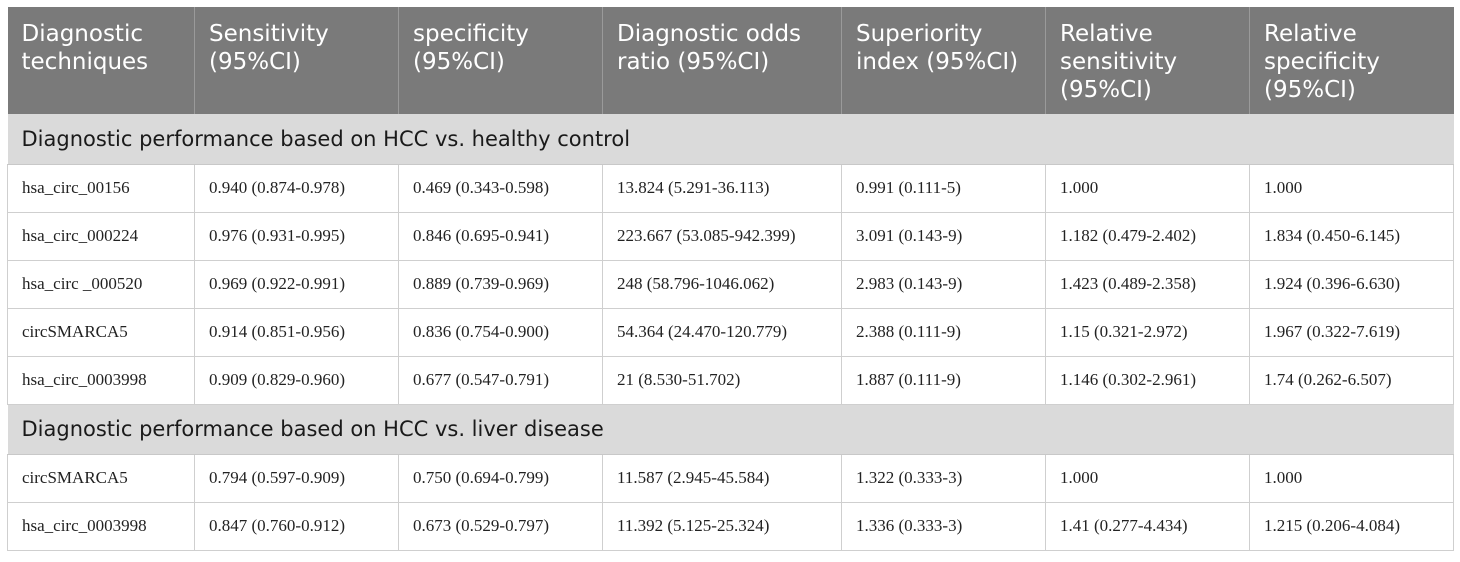 The height and width of the screenshot is (562, 1460). What do you see at coordinates (1147, 284) in the screenshot?
I see `relative-sensitivity-cell: 1.423 (0.489-2.358)` at bounding box center [1147, 284].